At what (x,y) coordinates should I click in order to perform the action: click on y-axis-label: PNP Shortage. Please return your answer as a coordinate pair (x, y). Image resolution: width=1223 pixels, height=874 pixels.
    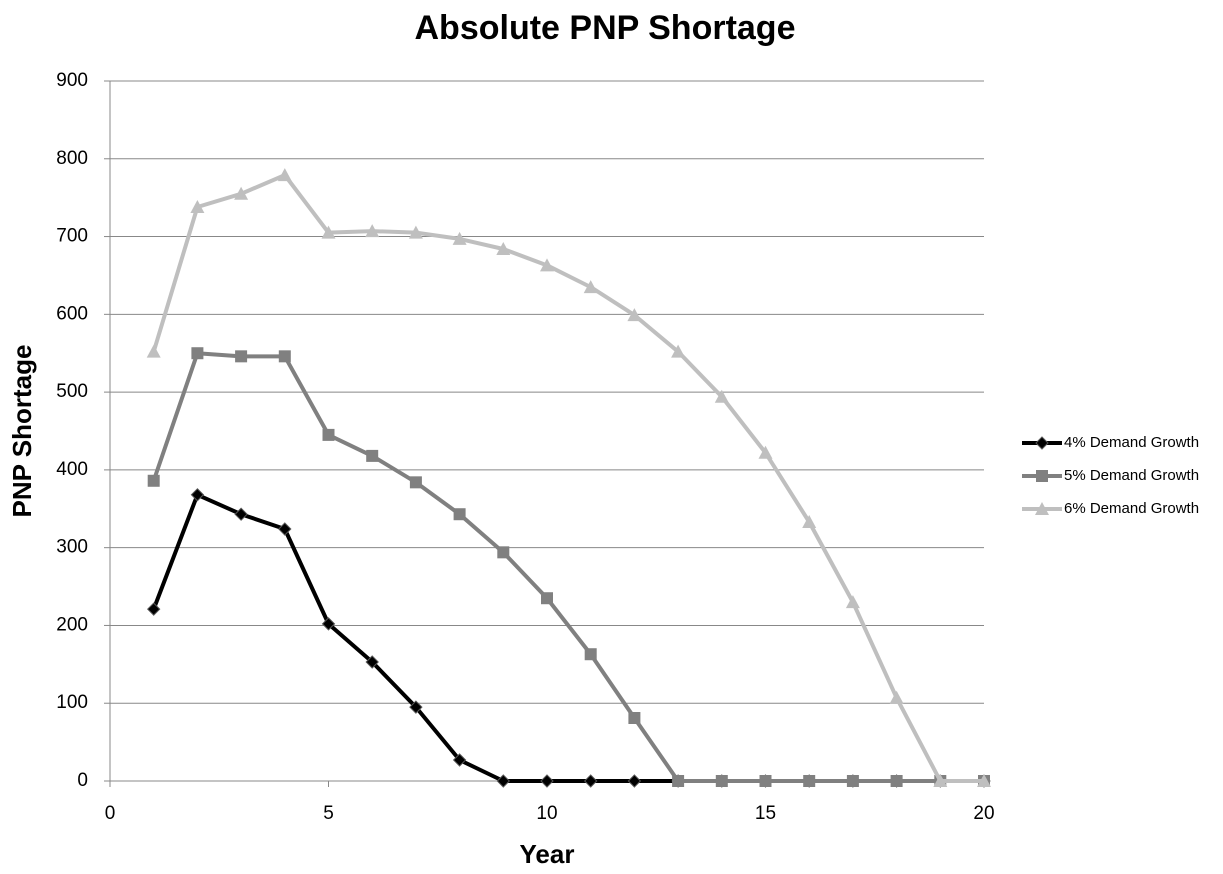
    Looking at the image, I should click on (22, 431).